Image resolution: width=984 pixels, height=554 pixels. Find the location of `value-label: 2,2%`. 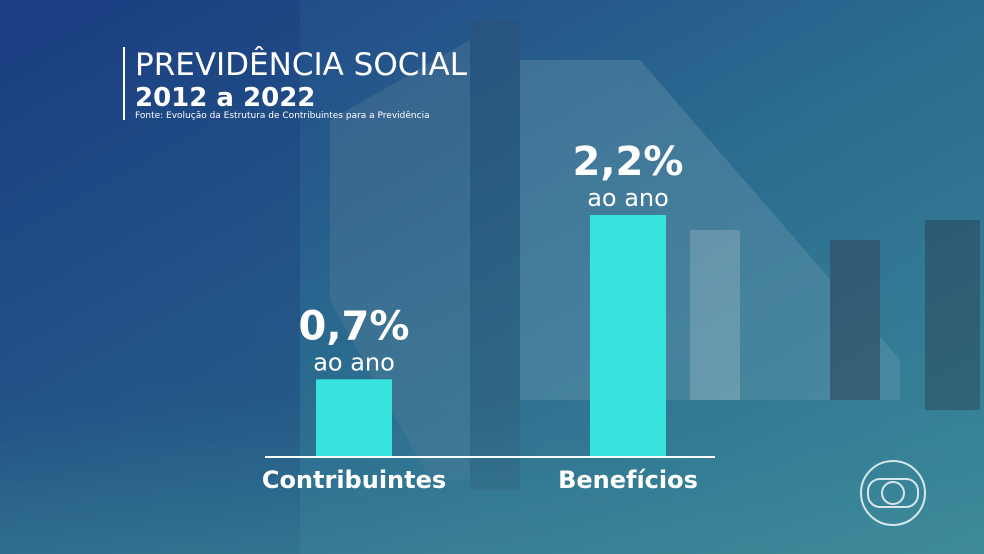

value-label: 2,2% is located at coordinates (628, 162).